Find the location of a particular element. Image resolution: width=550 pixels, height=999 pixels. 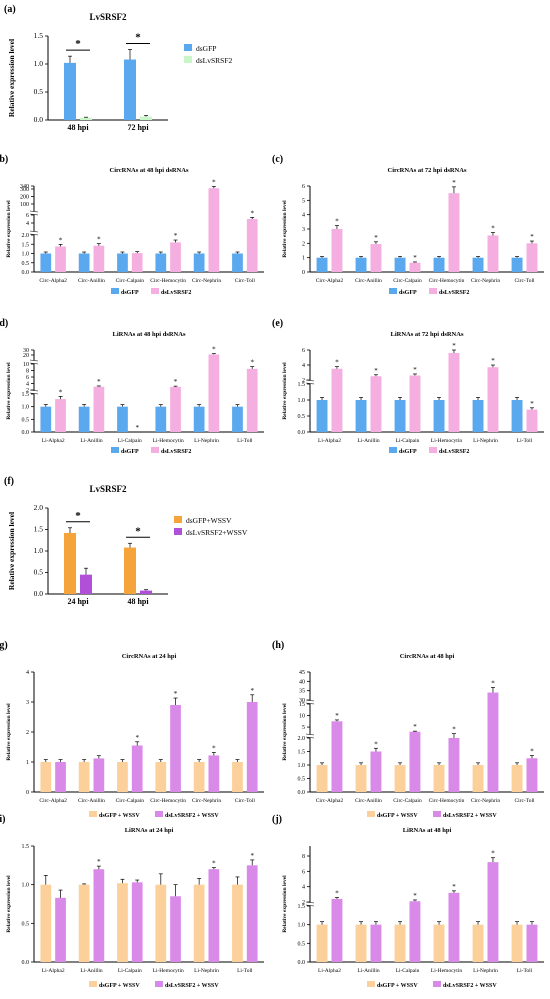

x-tick-label: Circ-Nephrin is located at coordinates (486, 801).